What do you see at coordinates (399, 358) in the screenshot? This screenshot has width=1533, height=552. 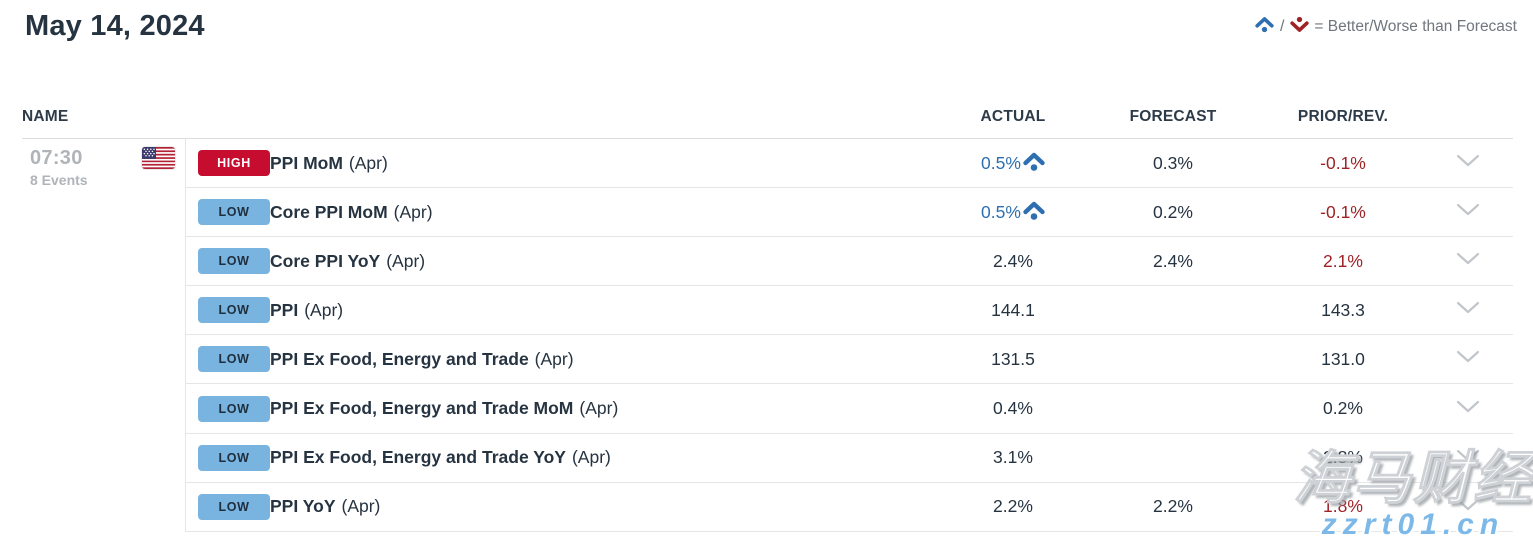 I see `event-name: PPI Ex Food, Energy and Trade` at bounding box center [399, 358].